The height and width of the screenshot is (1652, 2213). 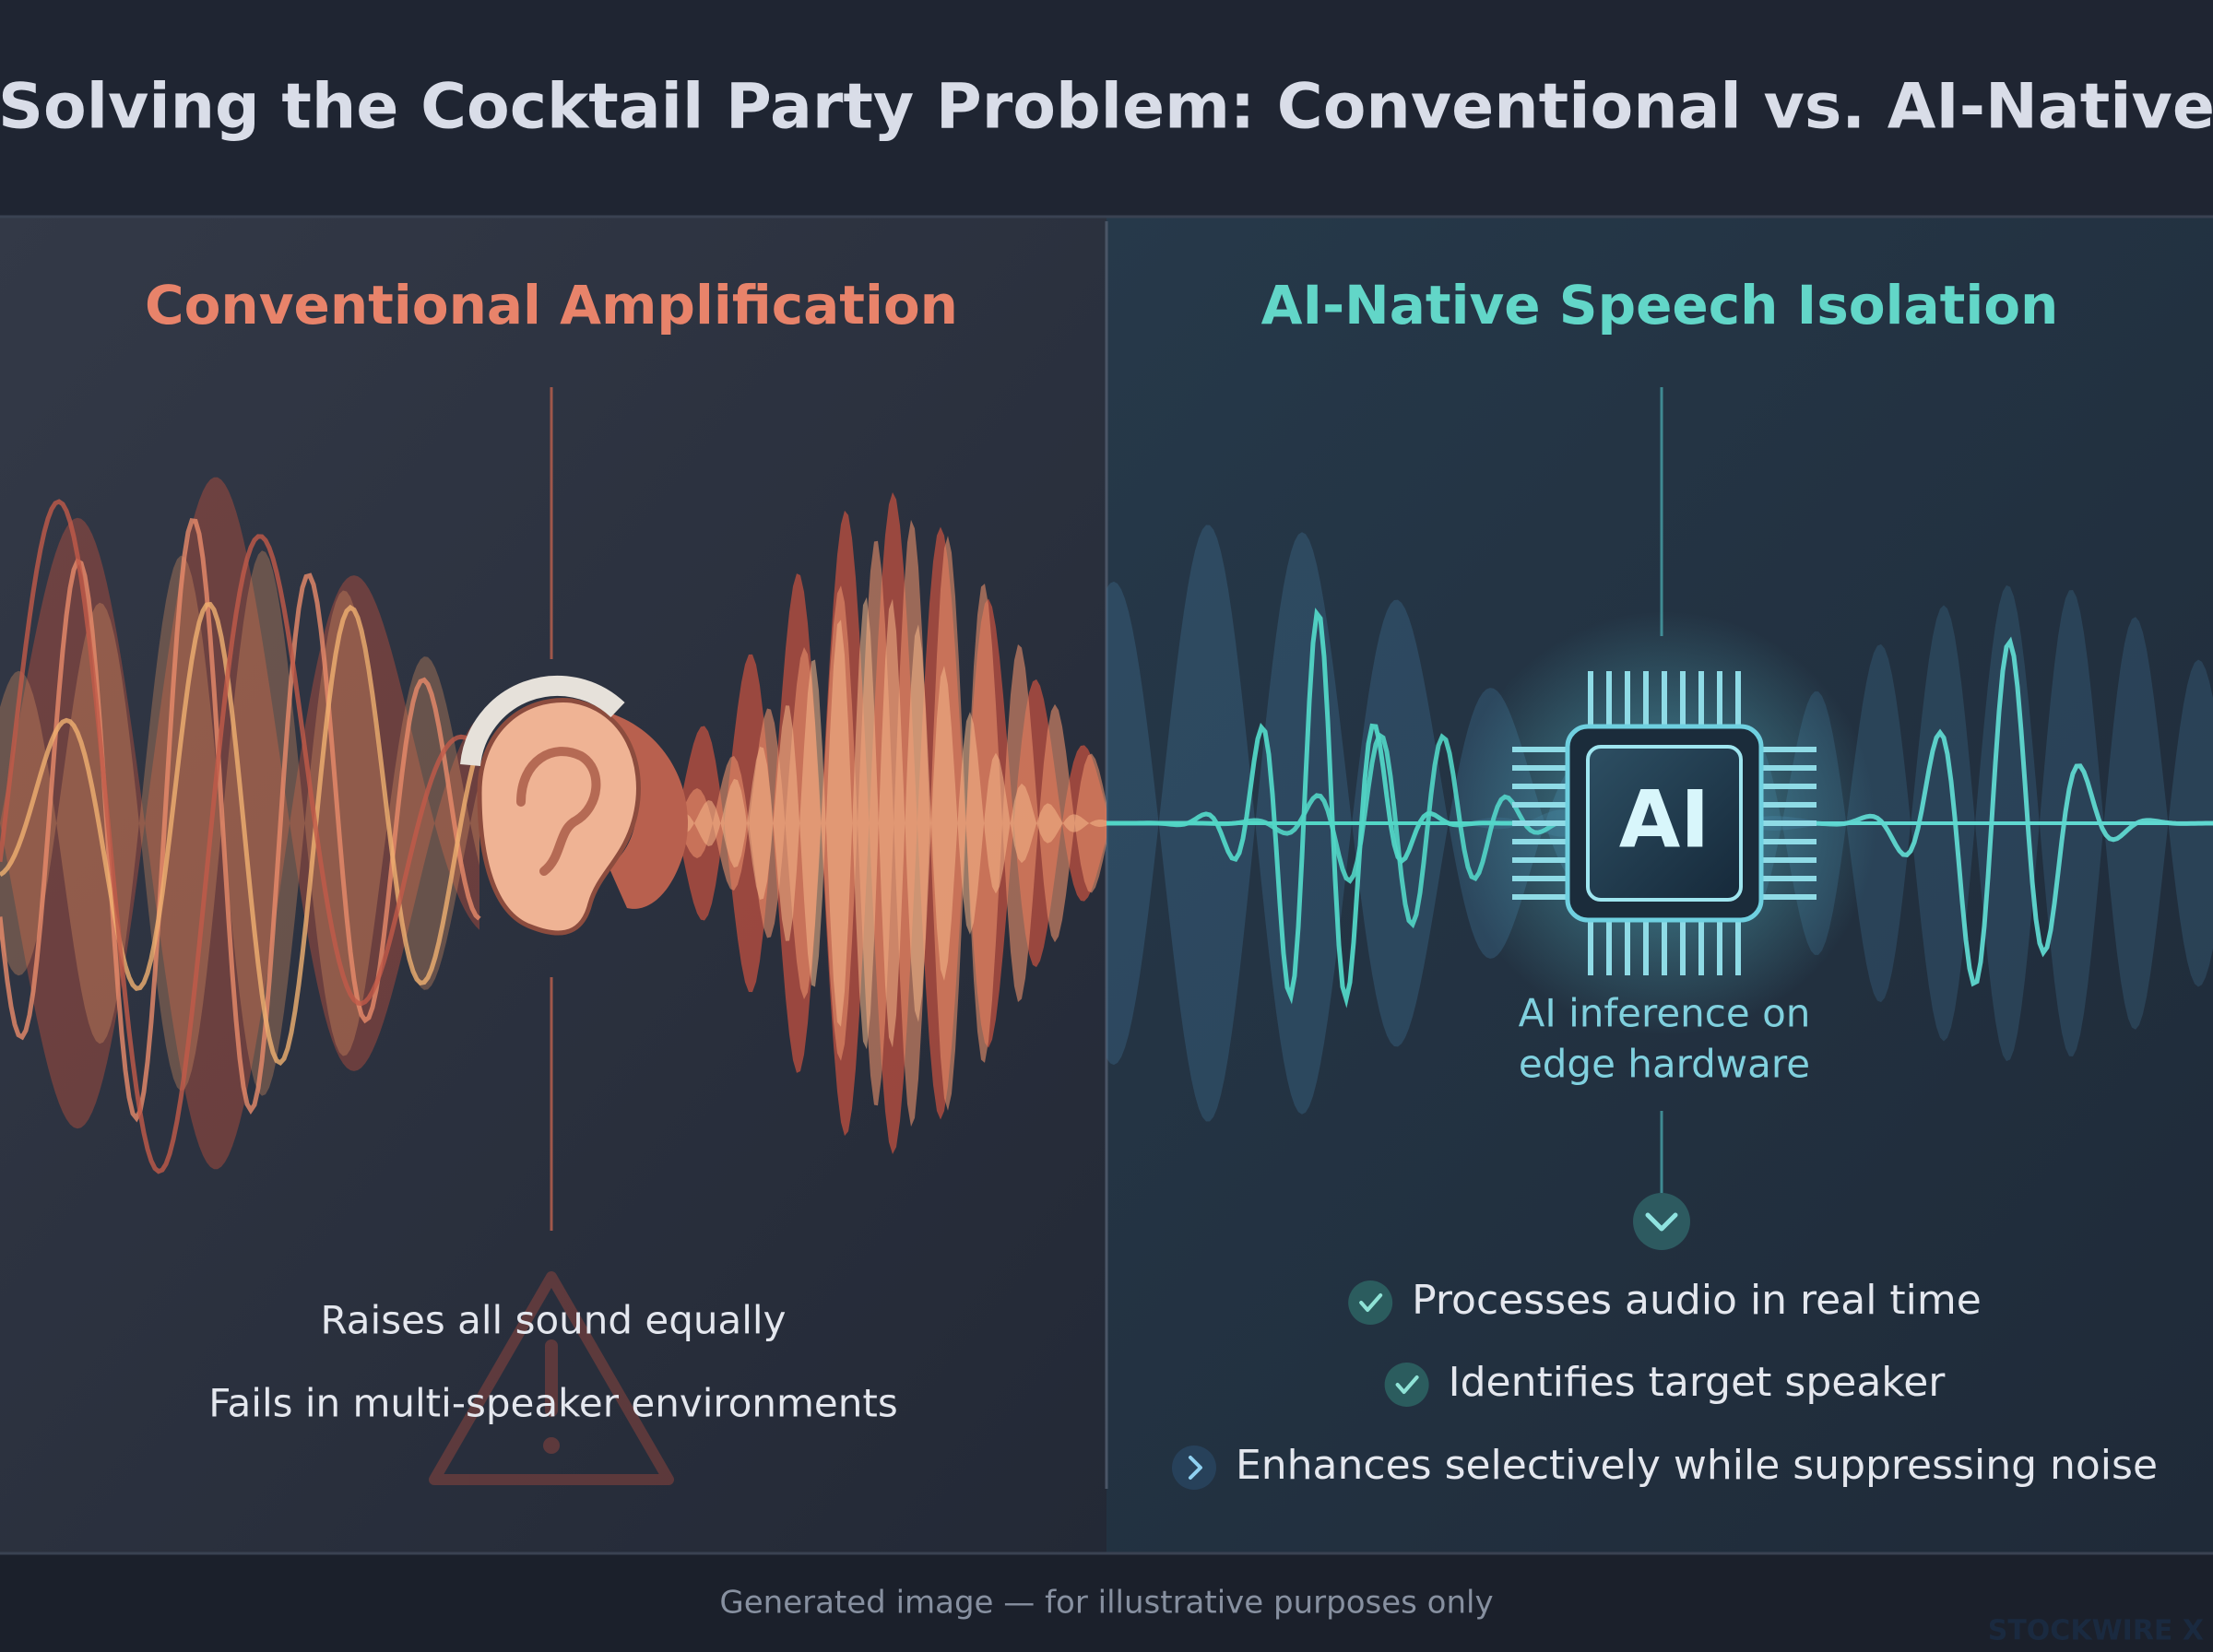 I want to click on chevron-icon, so click(x=1661, y=1221).